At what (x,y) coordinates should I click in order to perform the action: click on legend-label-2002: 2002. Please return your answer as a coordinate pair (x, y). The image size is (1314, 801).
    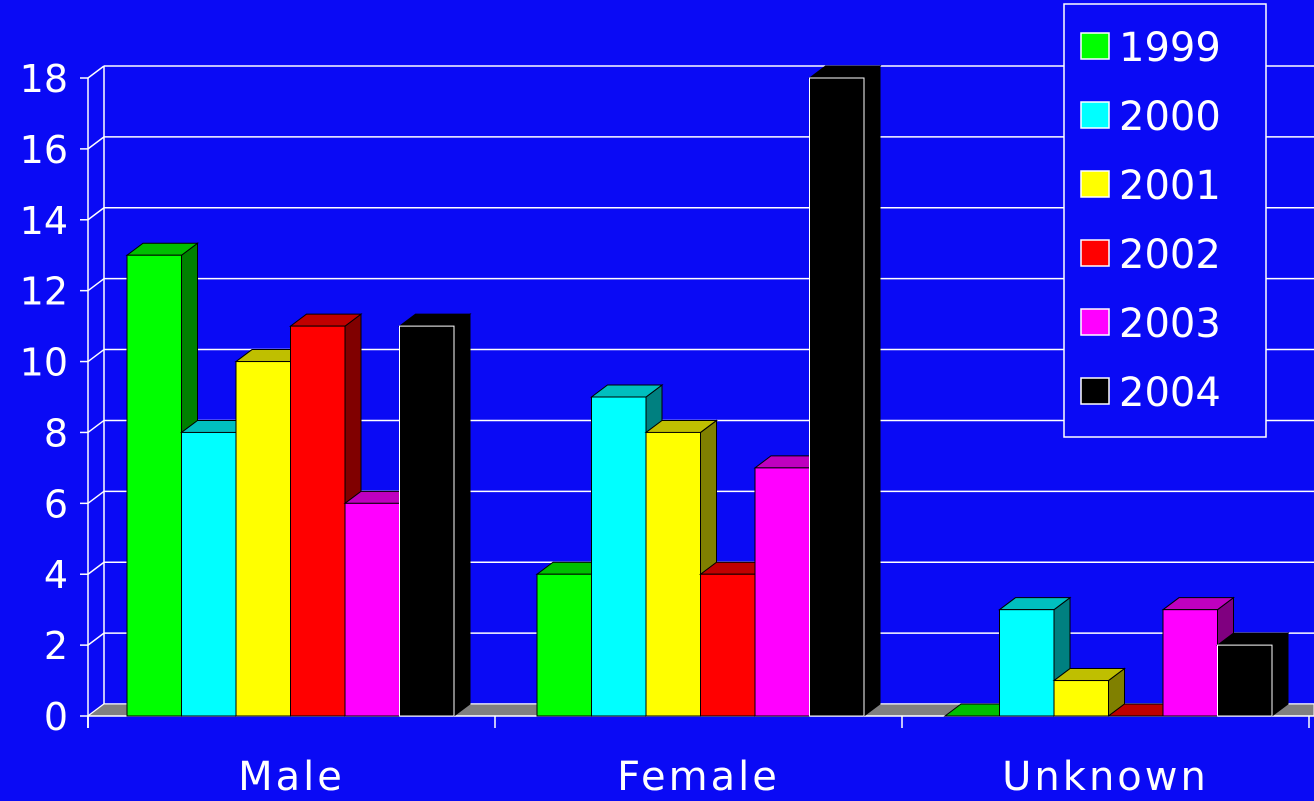
    Looking at the image, I should click on (1170, 255).